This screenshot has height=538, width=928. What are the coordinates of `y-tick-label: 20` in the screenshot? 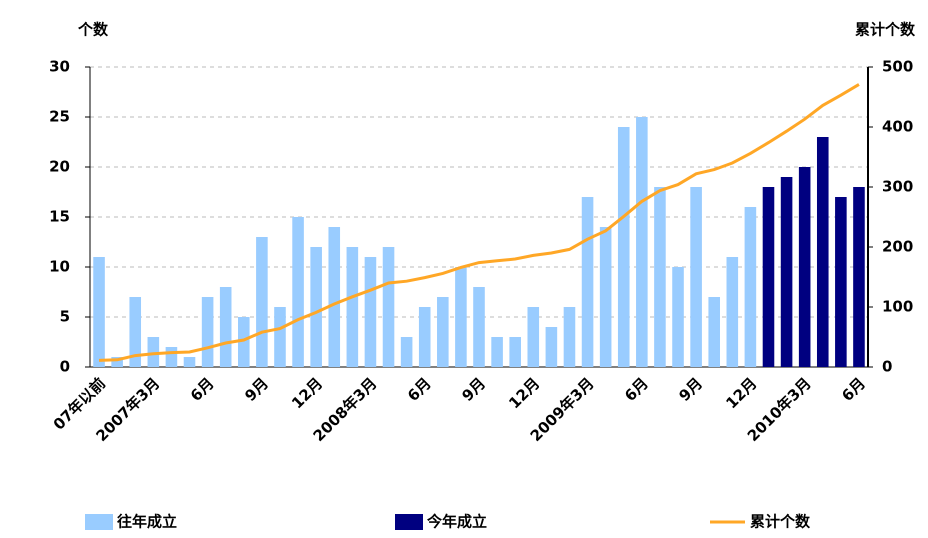 It's located at (59, 167).